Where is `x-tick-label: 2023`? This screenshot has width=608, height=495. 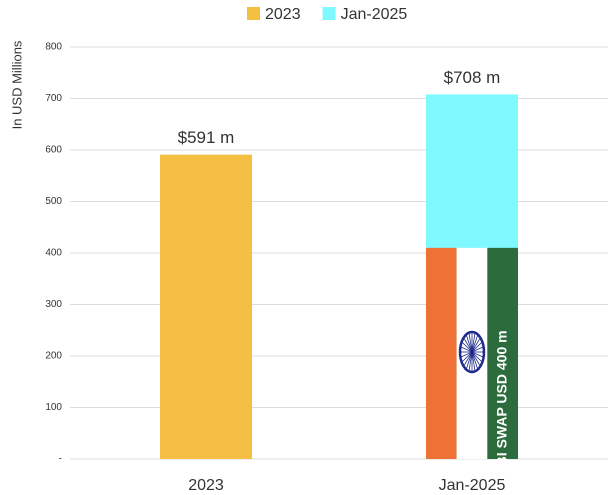 x-tick-label: 2023 is located at coordinates (206, 485).